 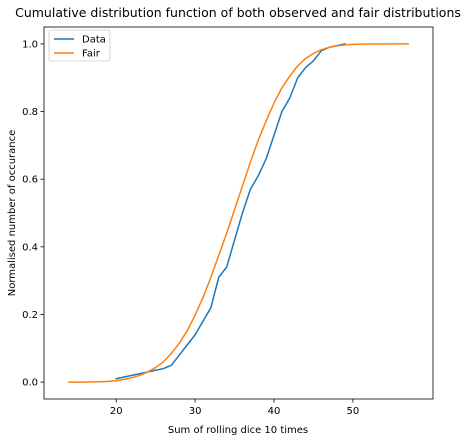 I want to click on y-tick-label: 1.0, so click(x=30, y=44).